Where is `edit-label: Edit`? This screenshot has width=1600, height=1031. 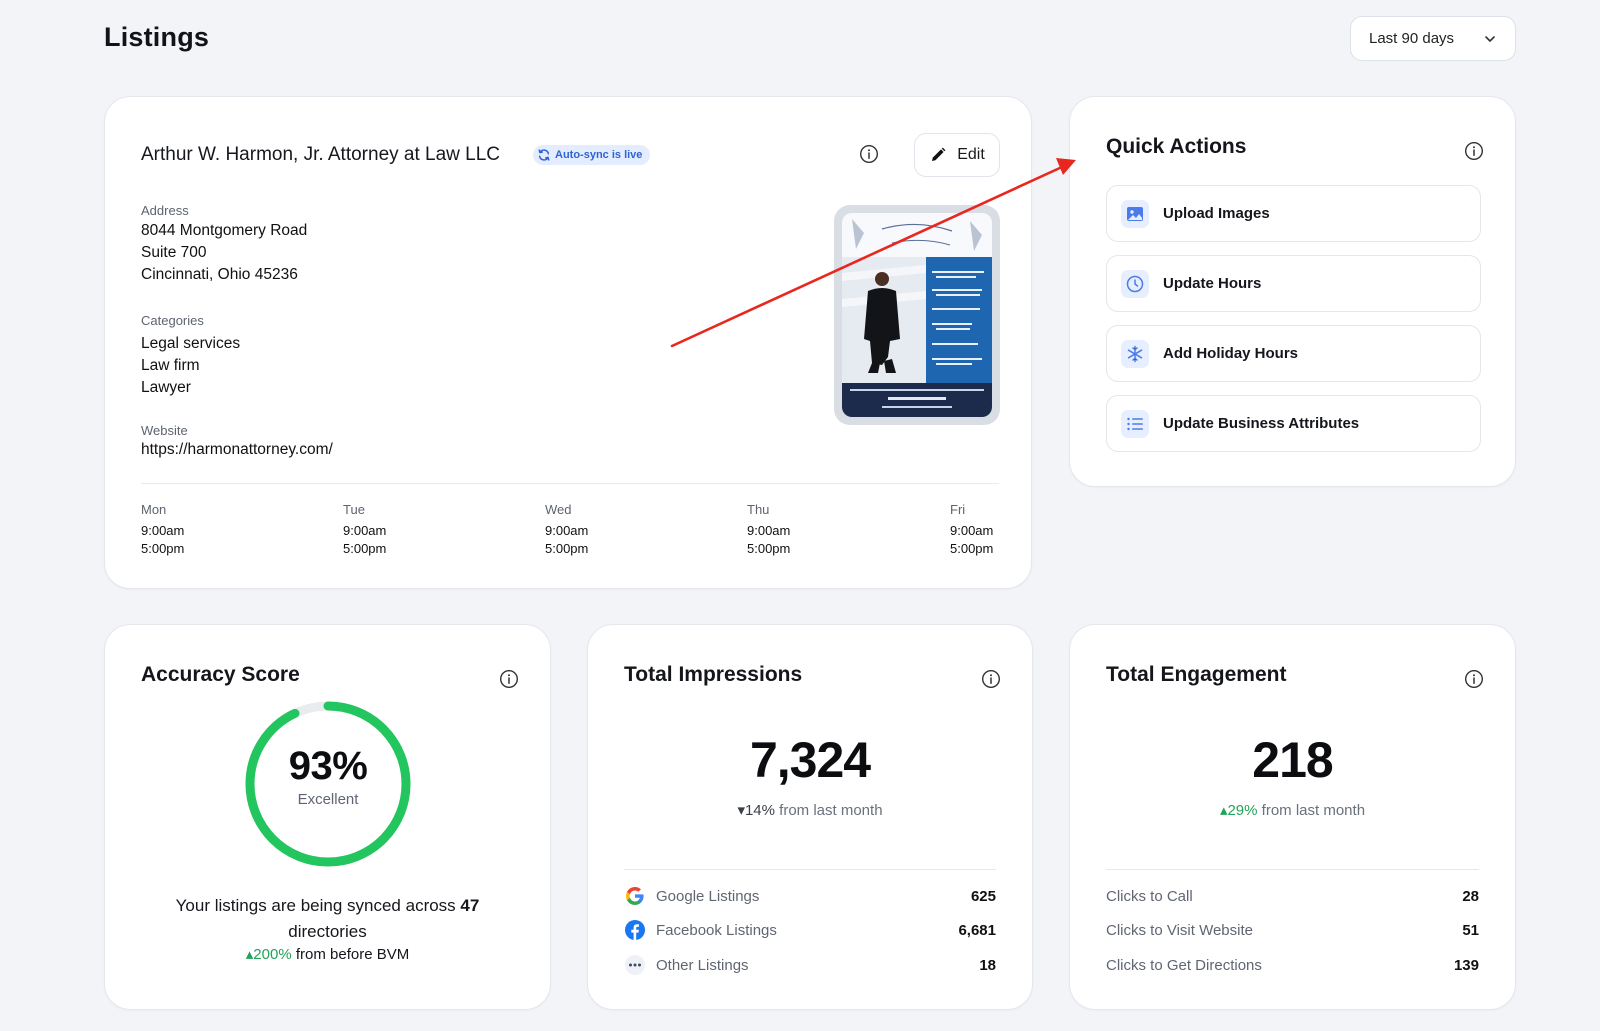 edit-label: Edit is located at coordinates (971, 154).